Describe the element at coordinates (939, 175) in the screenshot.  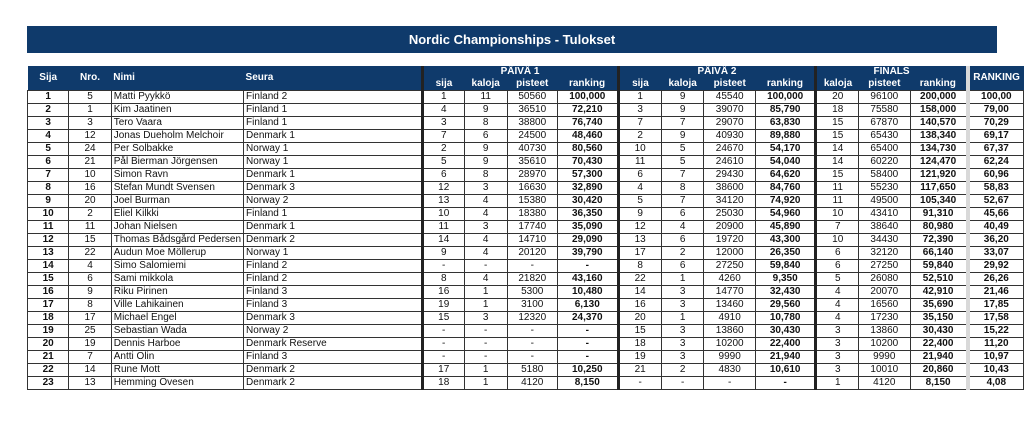
I see `cell-finals-ranking: 121,920` at that location.